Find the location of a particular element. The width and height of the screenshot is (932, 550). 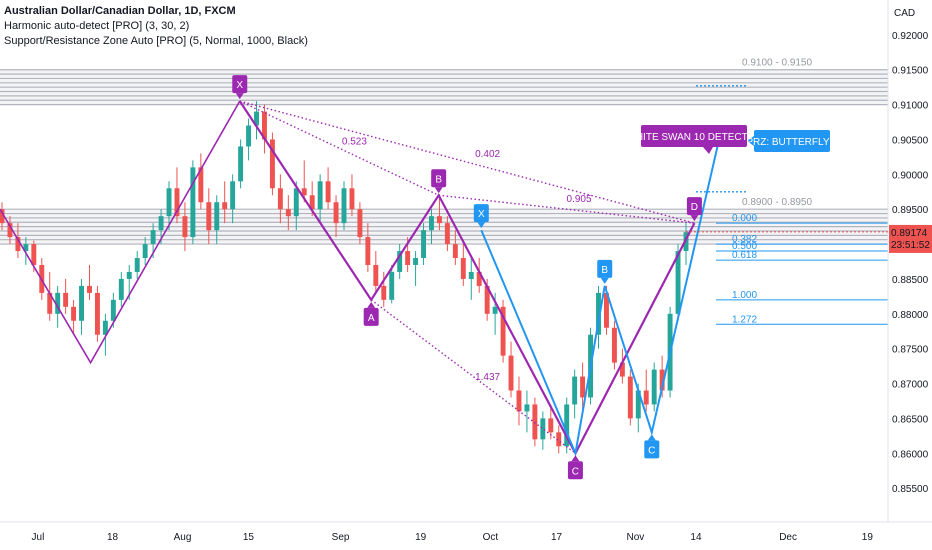

legend-harmonic-indicator: Harmonic auto-detect [PRO] (3, 30, 2) is located at coordinates (97, 26).